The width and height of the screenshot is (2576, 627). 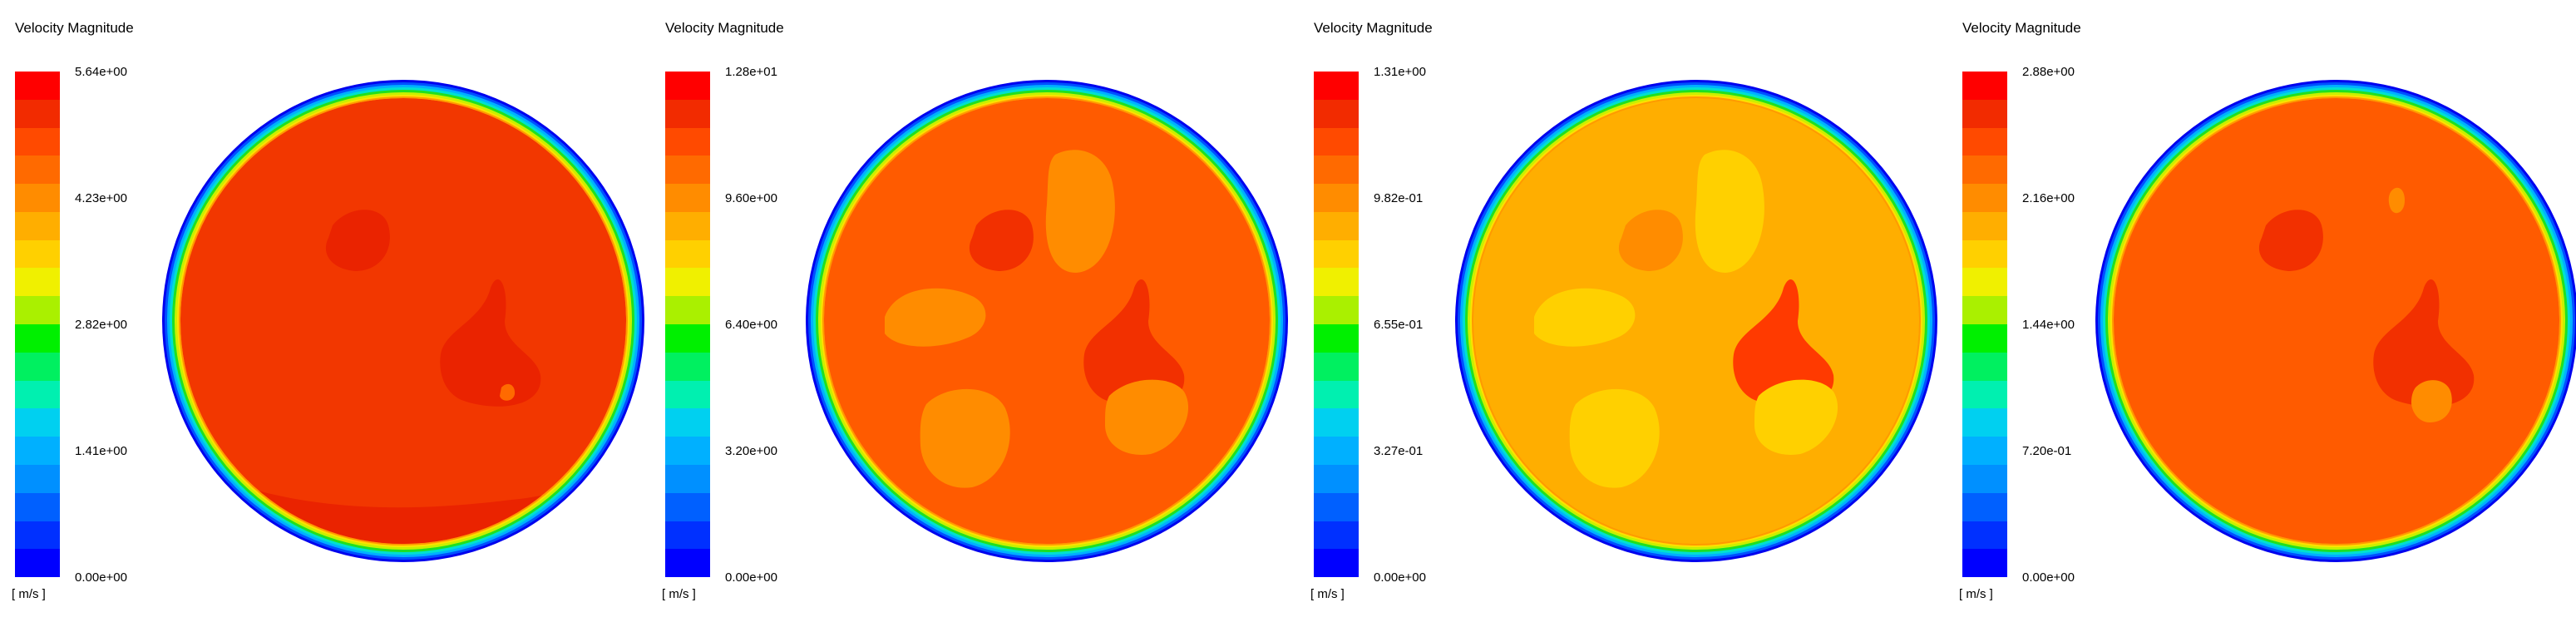 What do you see at coordinates (2047, 451) in the screenshot?
I see `scale-tick-label: 7.20e-01` at bounding box center [2047, 451].